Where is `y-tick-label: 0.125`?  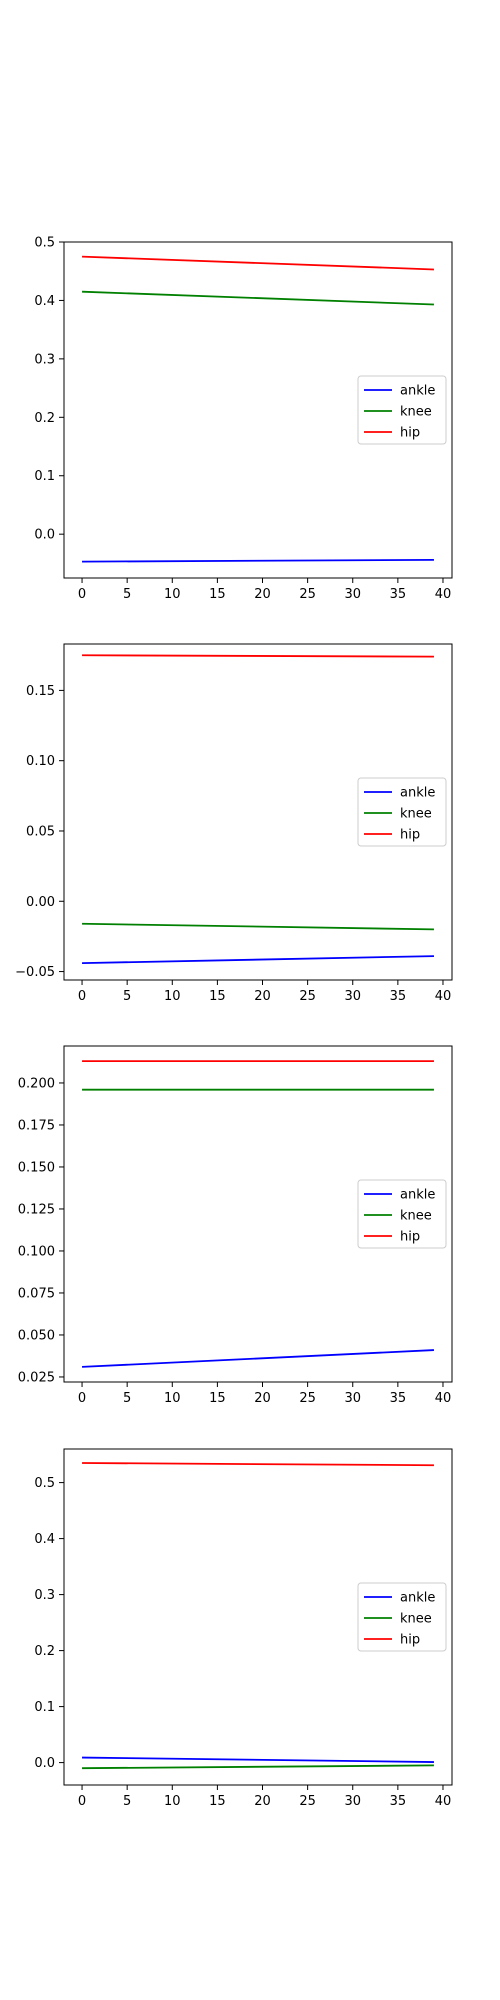
y-tick-label: 0.125 is located at coordinates (36, 1209).